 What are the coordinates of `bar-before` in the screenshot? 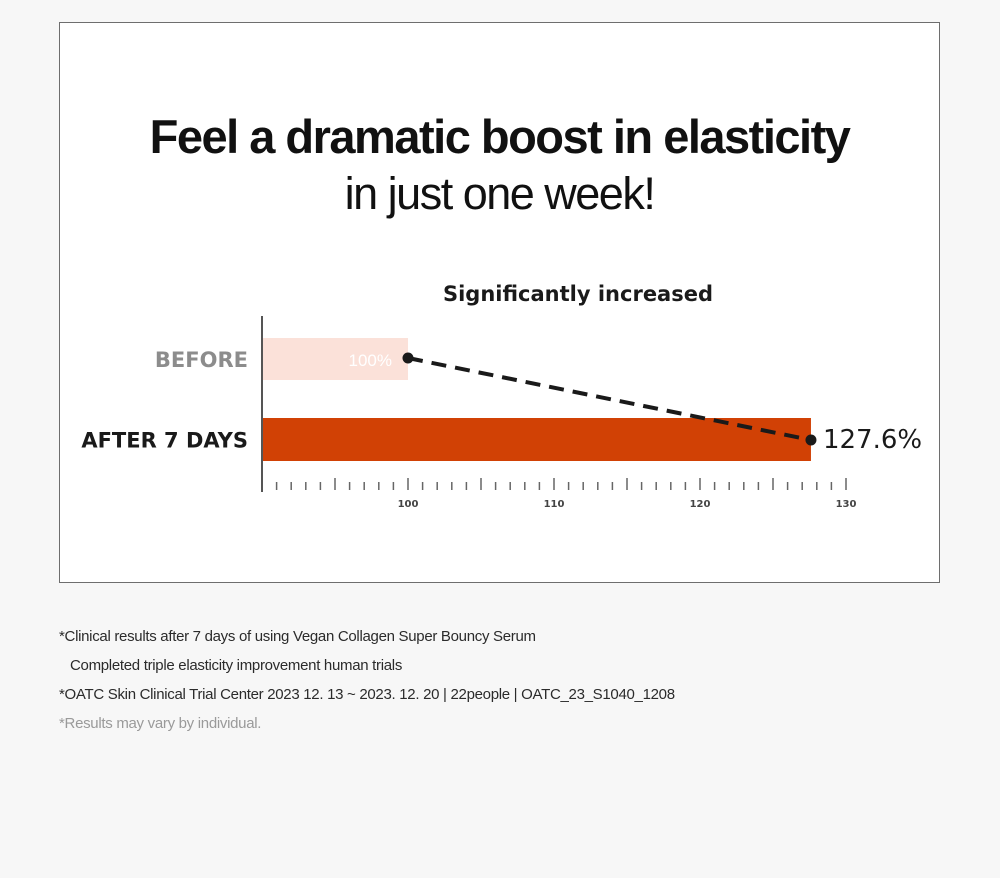 It's located at (335, 359).